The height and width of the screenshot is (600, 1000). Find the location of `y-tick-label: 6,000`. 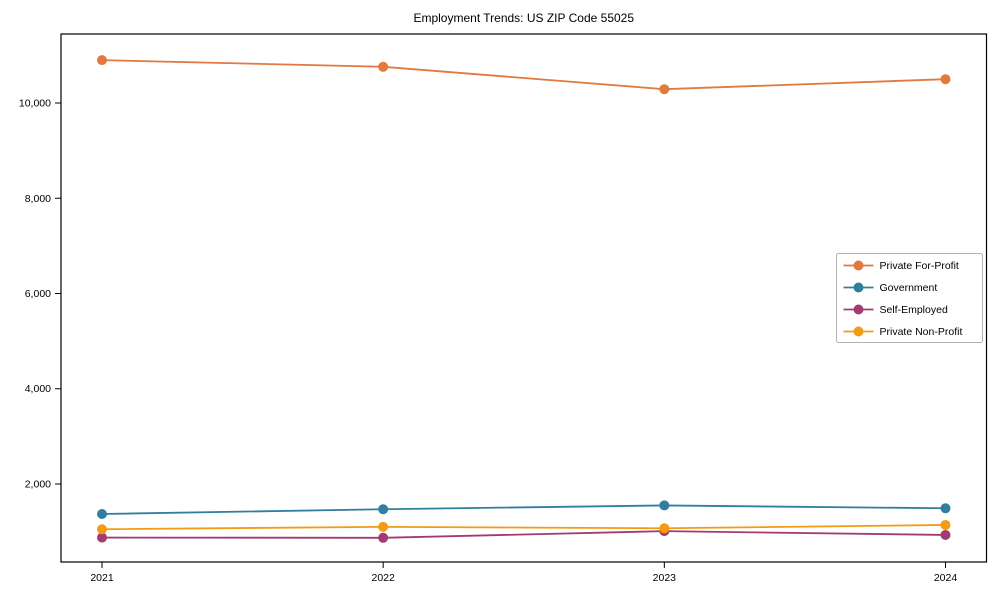

y-tick-label: 6,000 is located at coordinates (38, 294).